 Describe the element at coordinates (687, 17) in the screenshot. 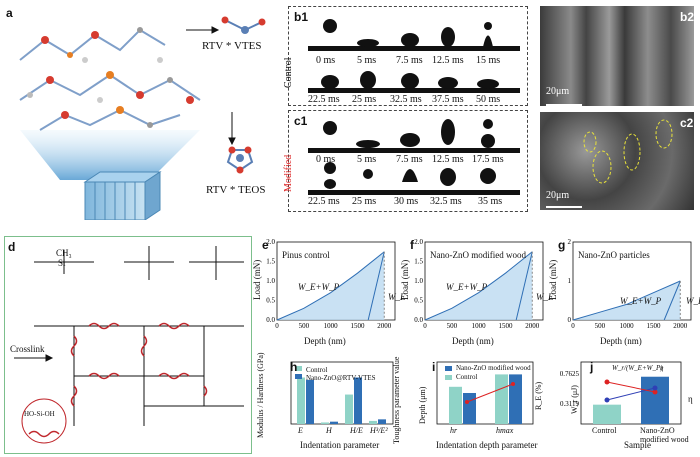

I see `panel-label-b2: b2` at that location.